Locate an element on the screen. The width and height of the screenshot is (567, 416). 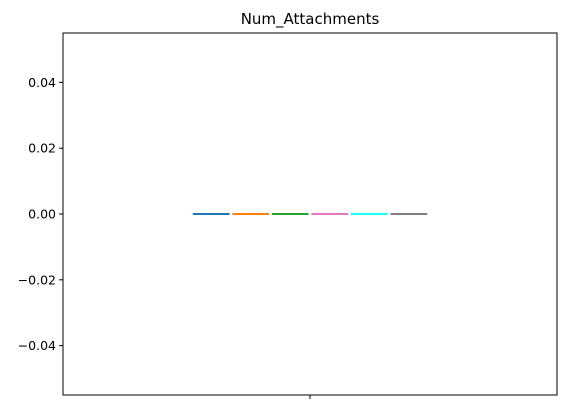
bar-group is located at coordinates (310, 214).